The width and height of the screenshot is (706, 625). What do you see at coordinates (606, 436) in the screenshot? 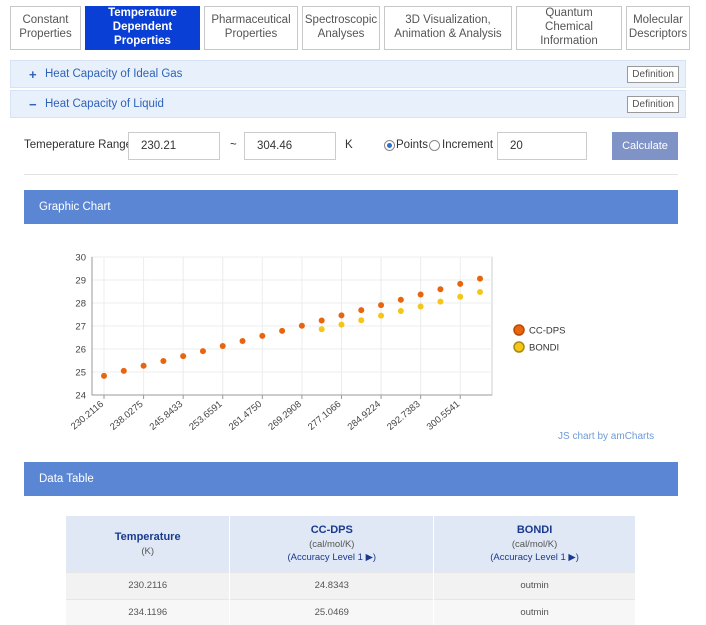
I see `chart-credit-link: JS chart by amCharts` at bounding box center [606, 436].